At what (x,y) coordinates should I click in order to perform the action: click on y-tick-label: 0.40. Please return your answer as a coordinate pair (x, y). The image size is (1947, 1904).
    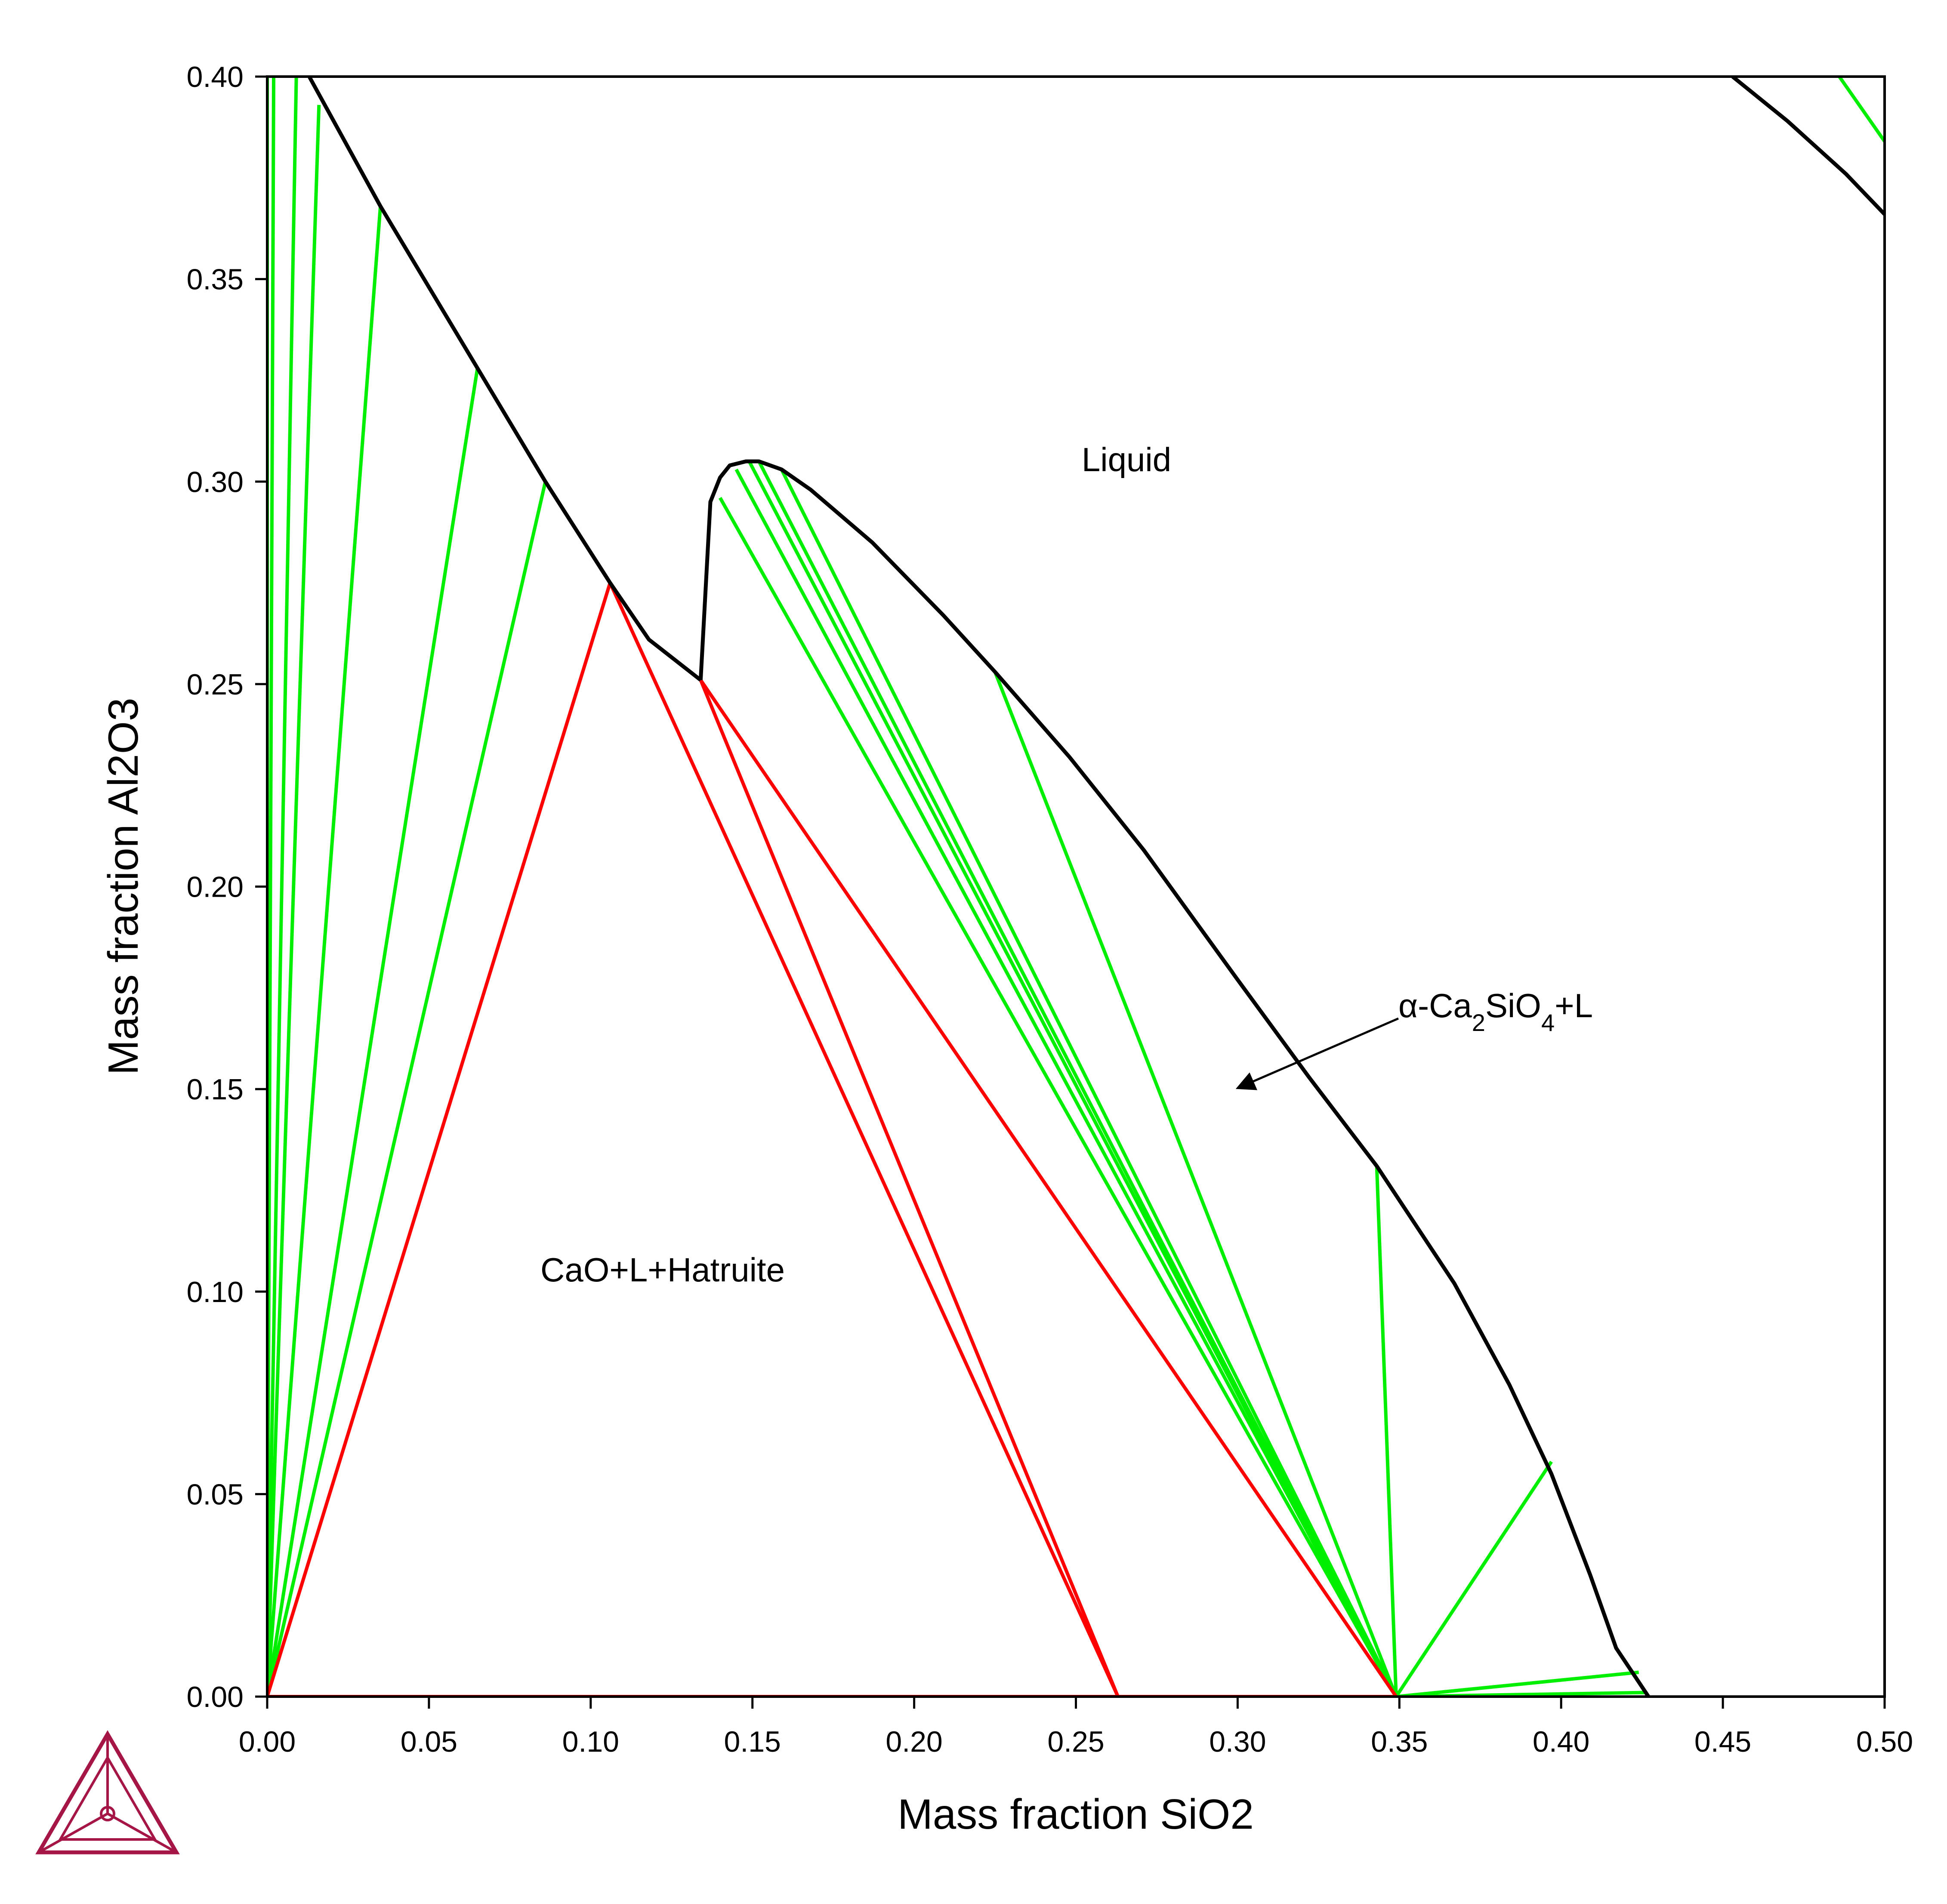
    Looking at the image, I should click on (215, 77).